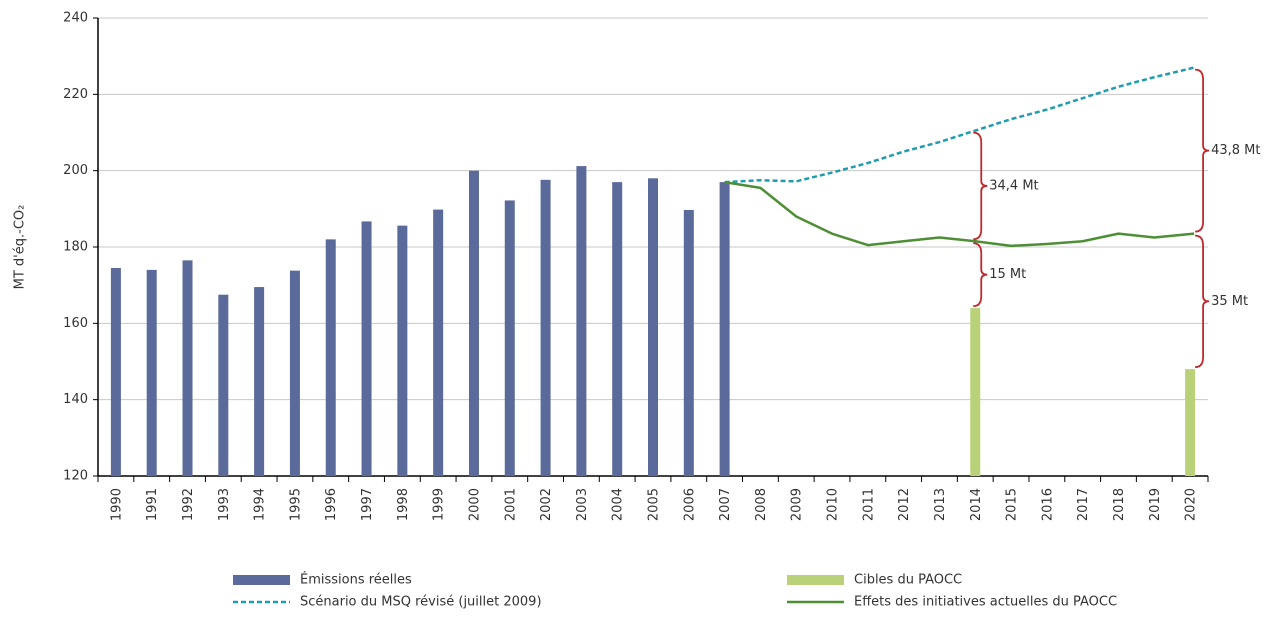  I want to click on x-tick-label: 1998, so click(403, 504).